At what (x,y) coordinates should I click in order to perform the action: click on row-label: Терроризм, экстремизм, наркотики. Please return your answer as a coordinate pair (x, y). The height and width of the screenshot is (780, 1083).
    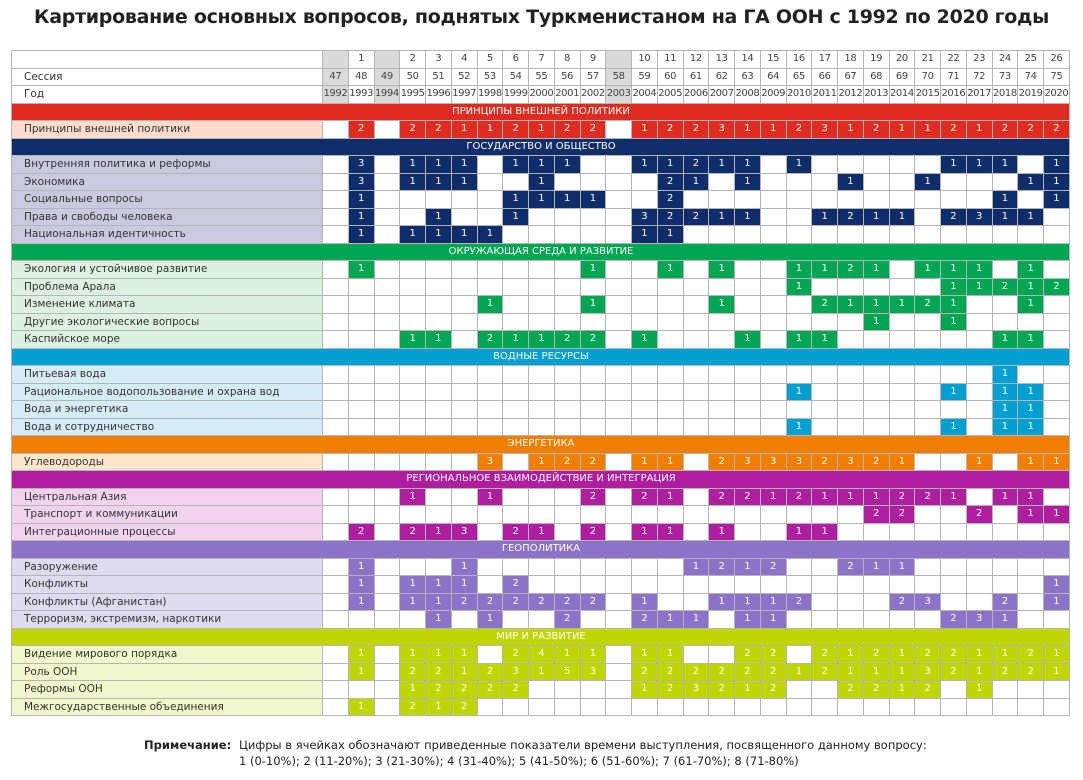
    Looking at the image, I should click on (167, 619).